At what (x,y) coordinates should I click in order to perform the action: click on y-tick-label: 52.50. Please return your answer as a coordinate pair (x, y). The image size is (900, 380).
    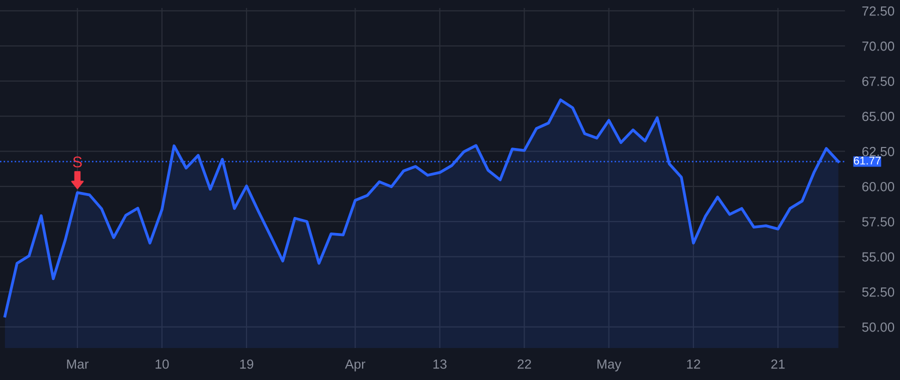
    Looking at the image, I should click on (878, 292).